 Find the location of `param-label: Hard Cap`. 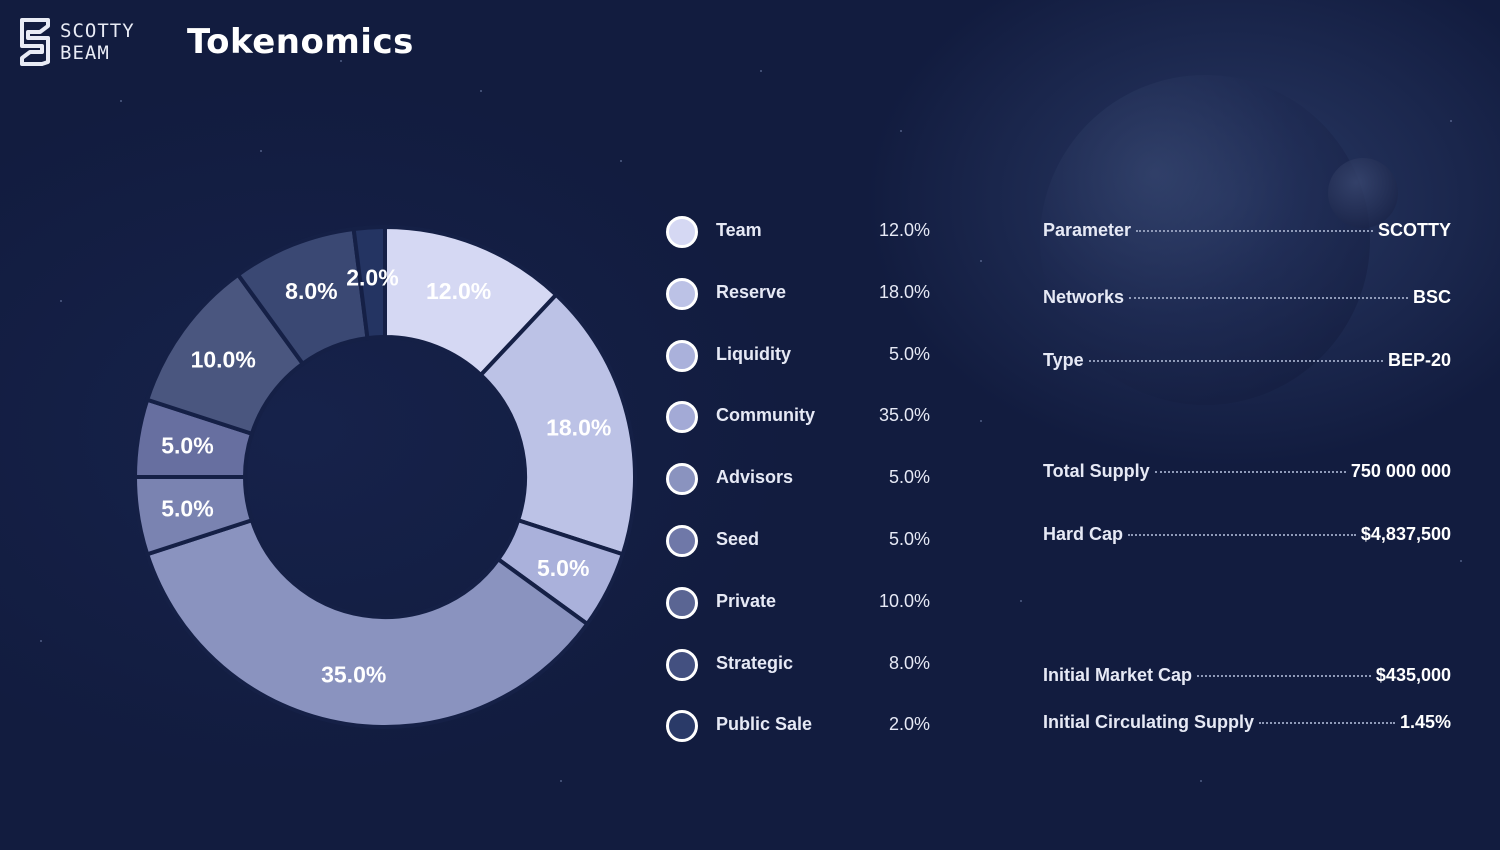

param-label: Hard Cap is located at coordinates (1083, 534).